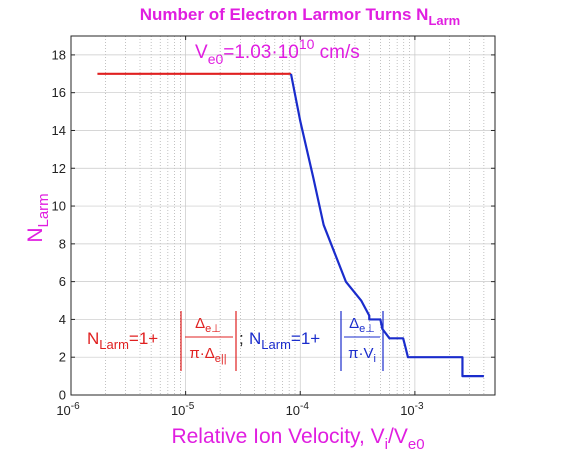  Describe the element at coordinates (162, 341) in the screenshot. I see `formula-red: NLarm=1+ Δe⊥ π·Δe||` at that location.